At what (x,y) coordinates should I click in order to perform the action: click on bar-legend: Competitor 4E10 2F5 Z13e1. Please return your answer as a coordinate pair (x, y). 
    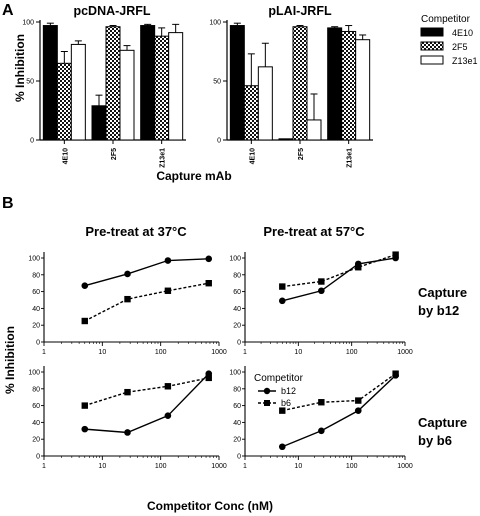
    Looking at the image, I should click on (449, 40).